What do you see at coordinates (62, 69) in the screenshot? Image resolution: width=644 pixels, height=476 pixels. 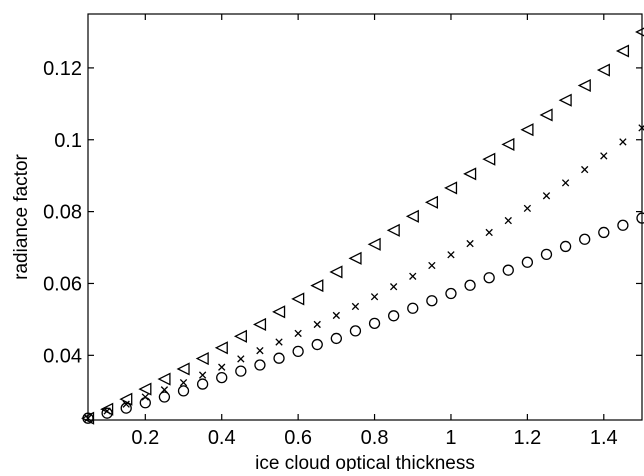 I see `y-tick-label: 0.12` at bounding box center [62, 69].